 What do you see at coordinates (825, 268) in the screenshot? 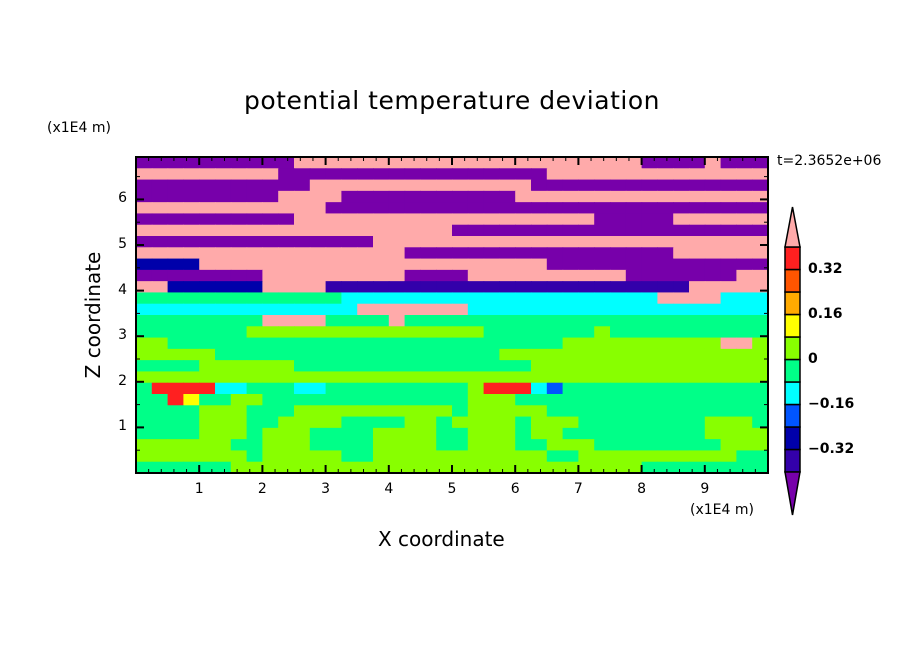
I see `colorbar-tick-label: 0.32` at bounding box center [825, 268].